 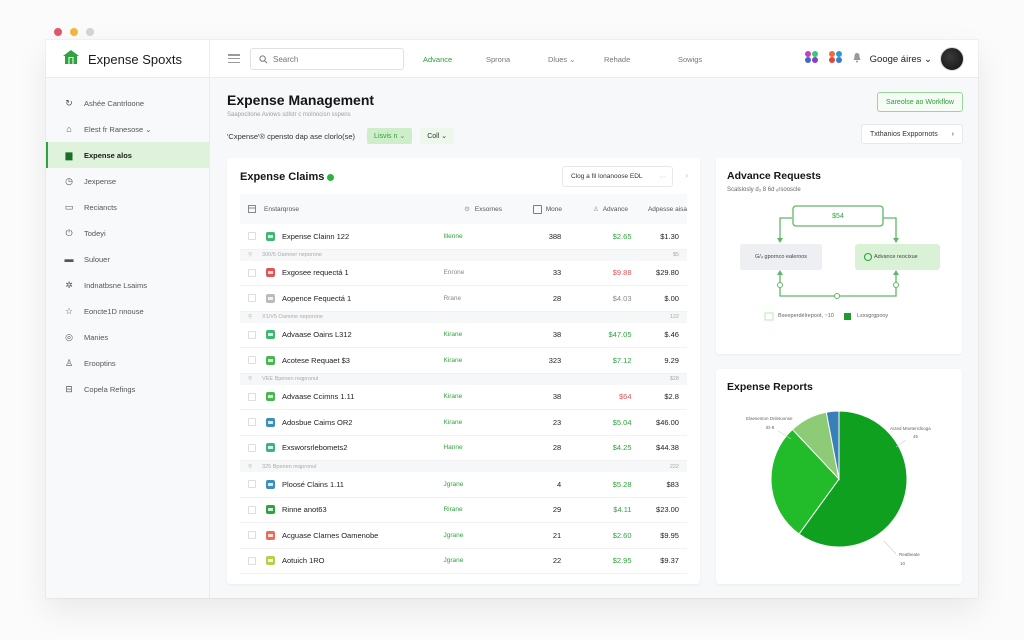 What do you see at coordinates (617, 176) in the screenshot?
I see `claims-filter-select: Clog a fil lonanoose EDL ⋯` at bounding box center [617, 176].